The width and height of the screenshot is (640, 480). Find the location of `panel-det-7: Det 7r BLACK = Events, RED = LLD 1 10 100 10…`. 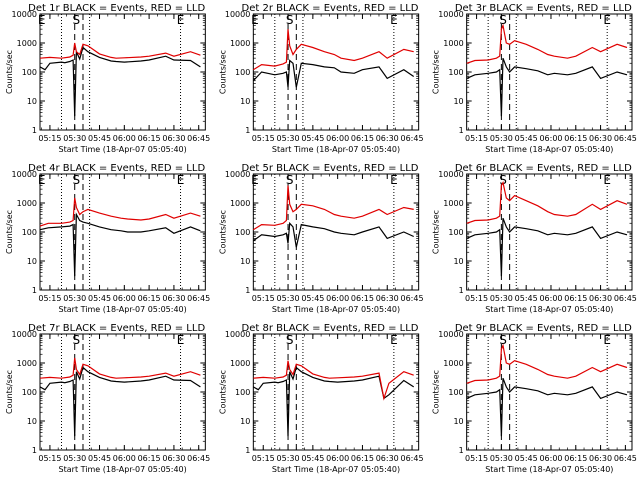

panel-det-7: Det 7r BLACK = Events, RED = LLD 1 10 100 10… is located at coordinates (107, 398).